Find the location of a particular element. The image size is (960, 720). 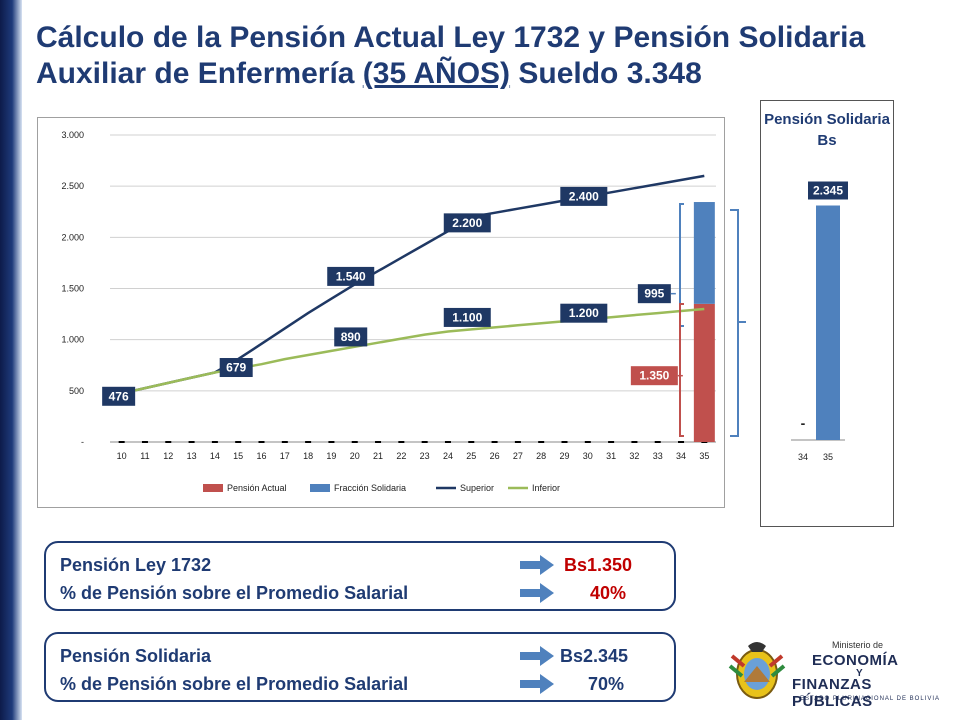

data-label: 1.200 is located at coordinates (584, 313).